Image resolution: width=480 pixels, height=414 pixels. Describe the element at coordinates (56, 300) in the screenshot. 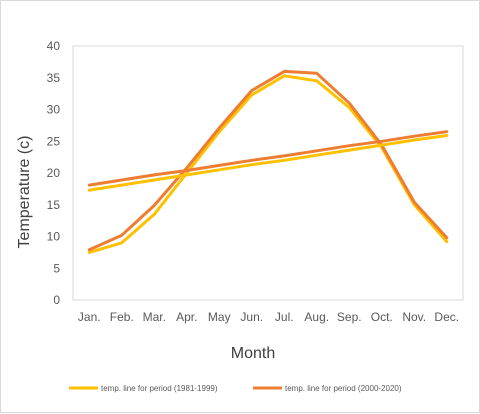

I see `y-tick-label: 0` at that location.